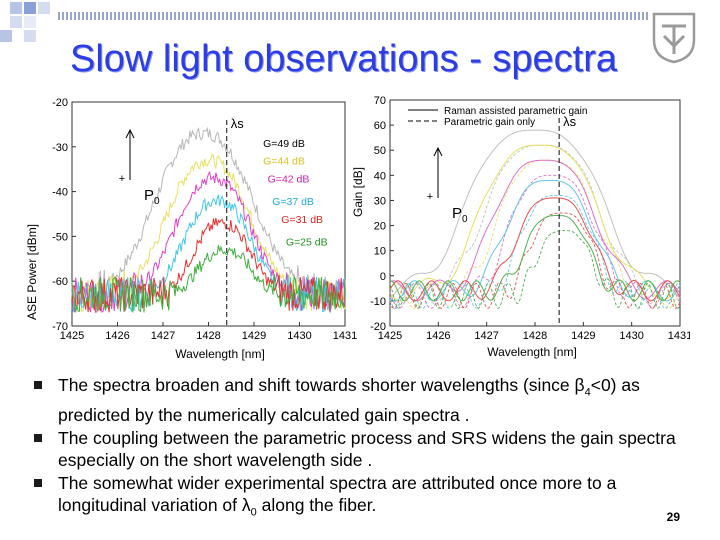 The height and width of the screenshot is (540, 720). Describe the element at coordinates (60, 148) in the screenshot. I see `y-tick-label: -30` at that location.